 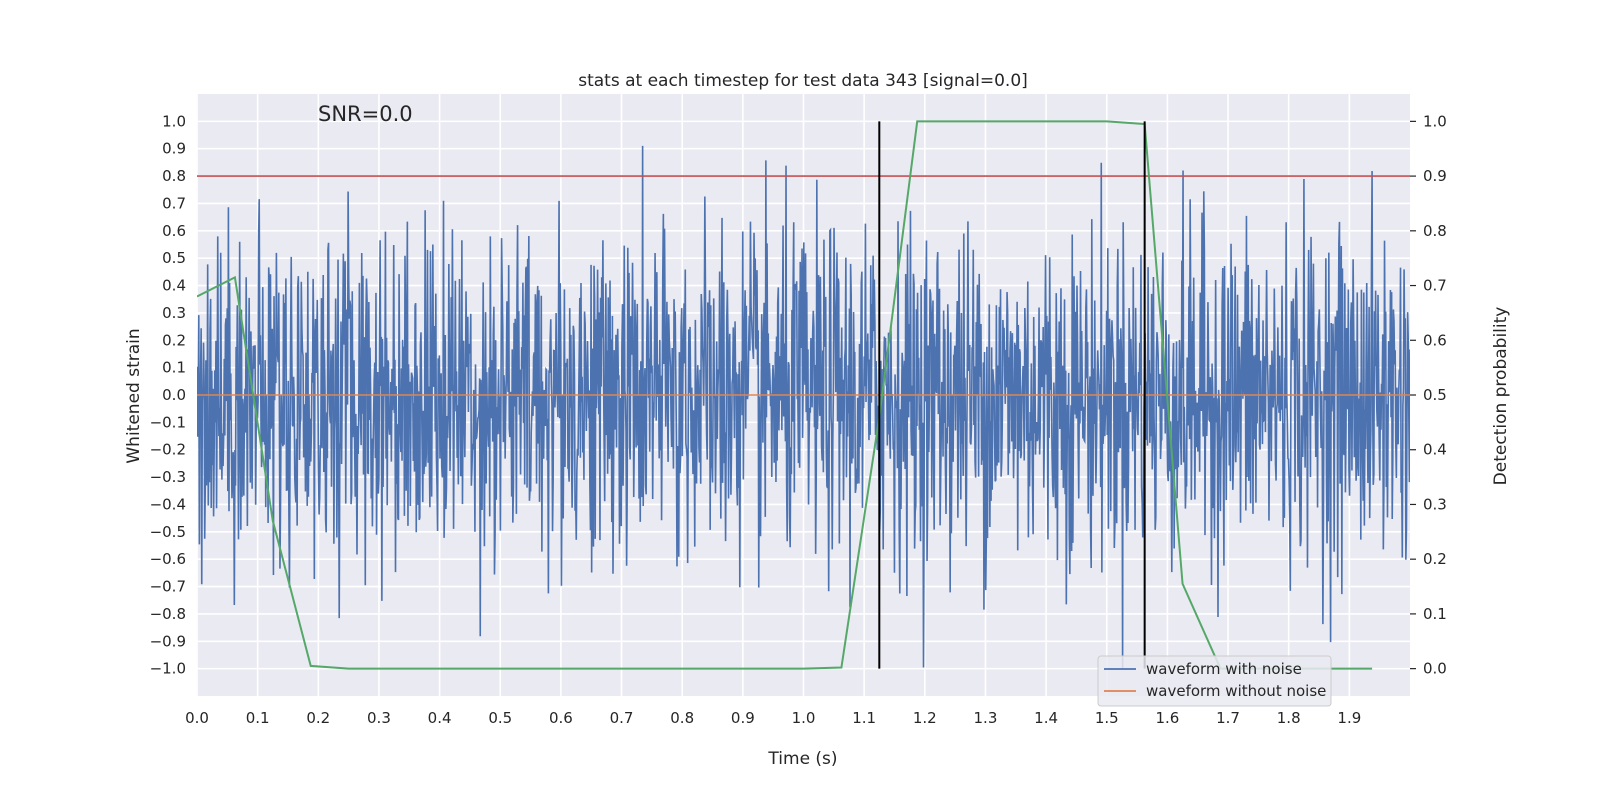 What do you see at coordinates (1435, 231) in the screenshot?
I see `y2-tick-label: 0.8` at bounding box center [1435, 231].